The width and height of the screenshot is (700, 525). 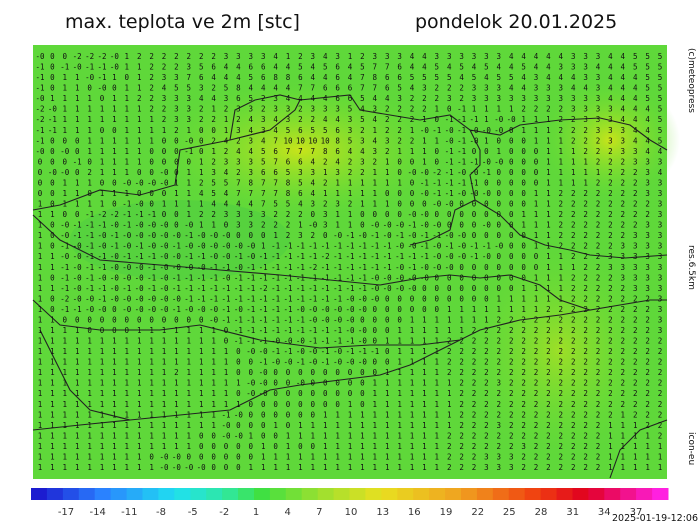 I want to click on grid-value: 6, so click(x=387, y=88).